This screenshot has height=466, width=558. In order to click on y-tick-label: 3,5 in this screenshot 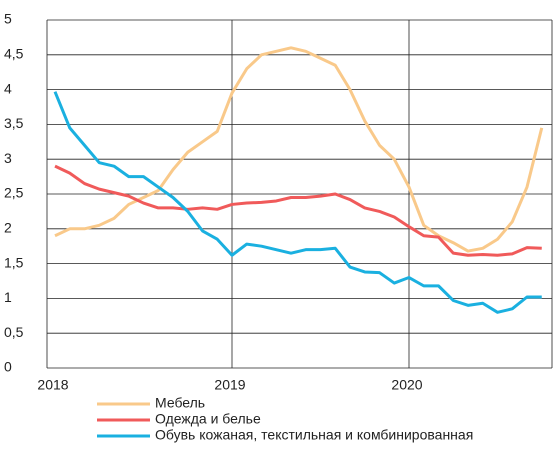, I will do `click(14, 123)`.